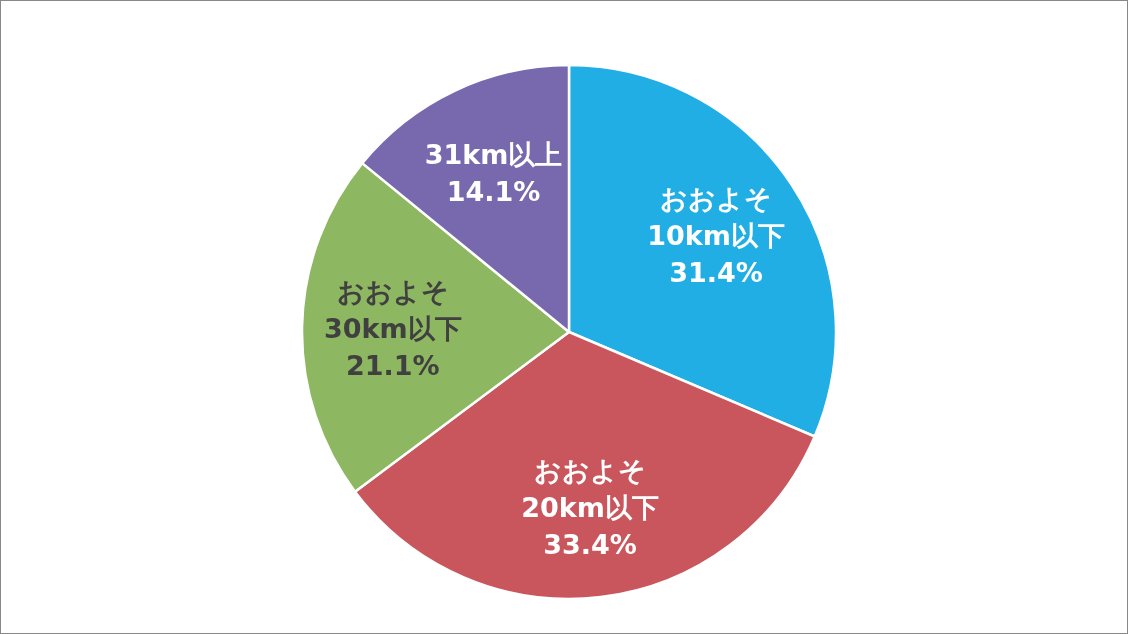 The image size is (1129, 634). What do you see at coordinates (716, 216) in the screenshot?
I see `slice-label: おおよそ 10km以下` at bounding box center [716, 216].